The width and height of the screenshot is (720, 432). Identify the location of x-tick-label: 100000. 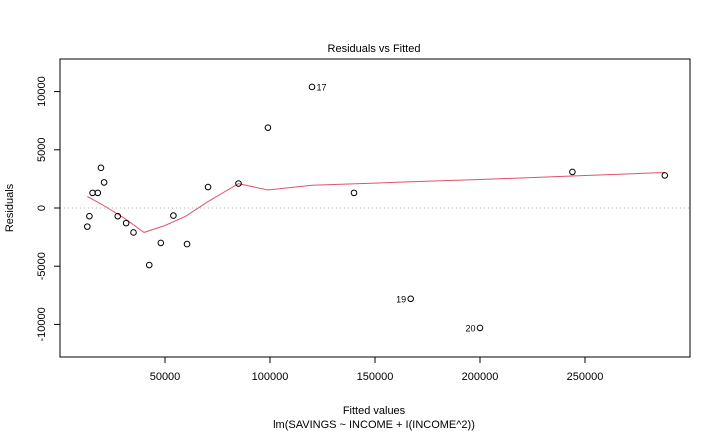
(270, 377).